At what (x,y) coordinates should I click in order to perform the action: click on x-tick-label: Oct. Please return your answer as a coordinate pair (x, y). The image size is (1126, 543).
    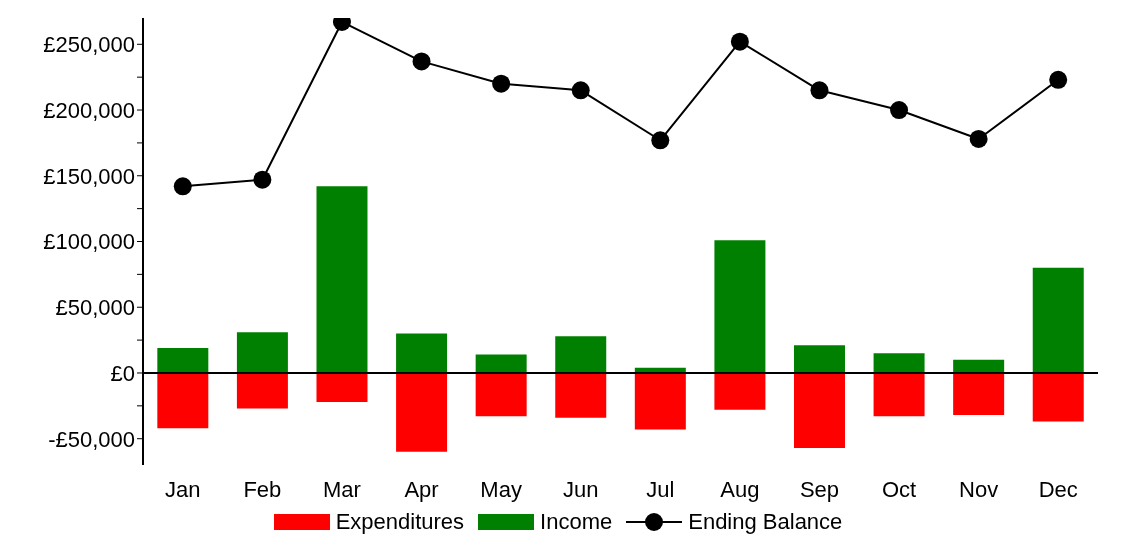
    Looking at the image, I should click on (899, 489).